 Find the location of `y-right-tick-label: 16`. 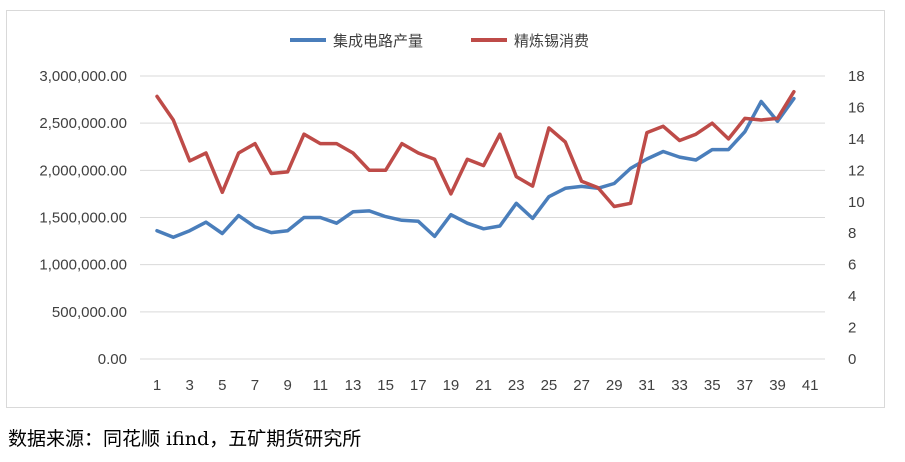

y-right-tick-label: 16 is located at coordinates (856, 107).